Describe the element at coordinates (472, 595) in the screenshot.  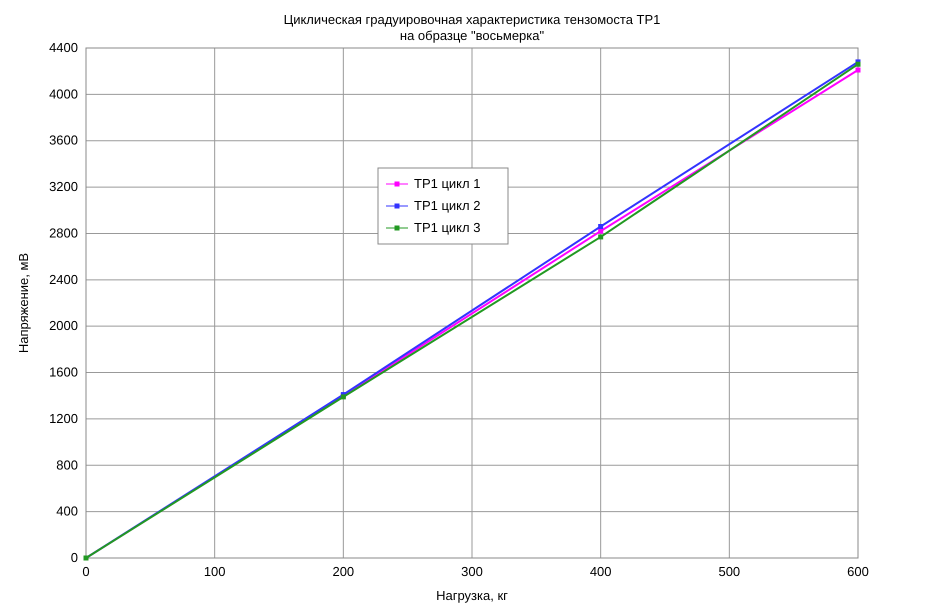
I see `x-axis-title: Нагрузка, кг` at that location.